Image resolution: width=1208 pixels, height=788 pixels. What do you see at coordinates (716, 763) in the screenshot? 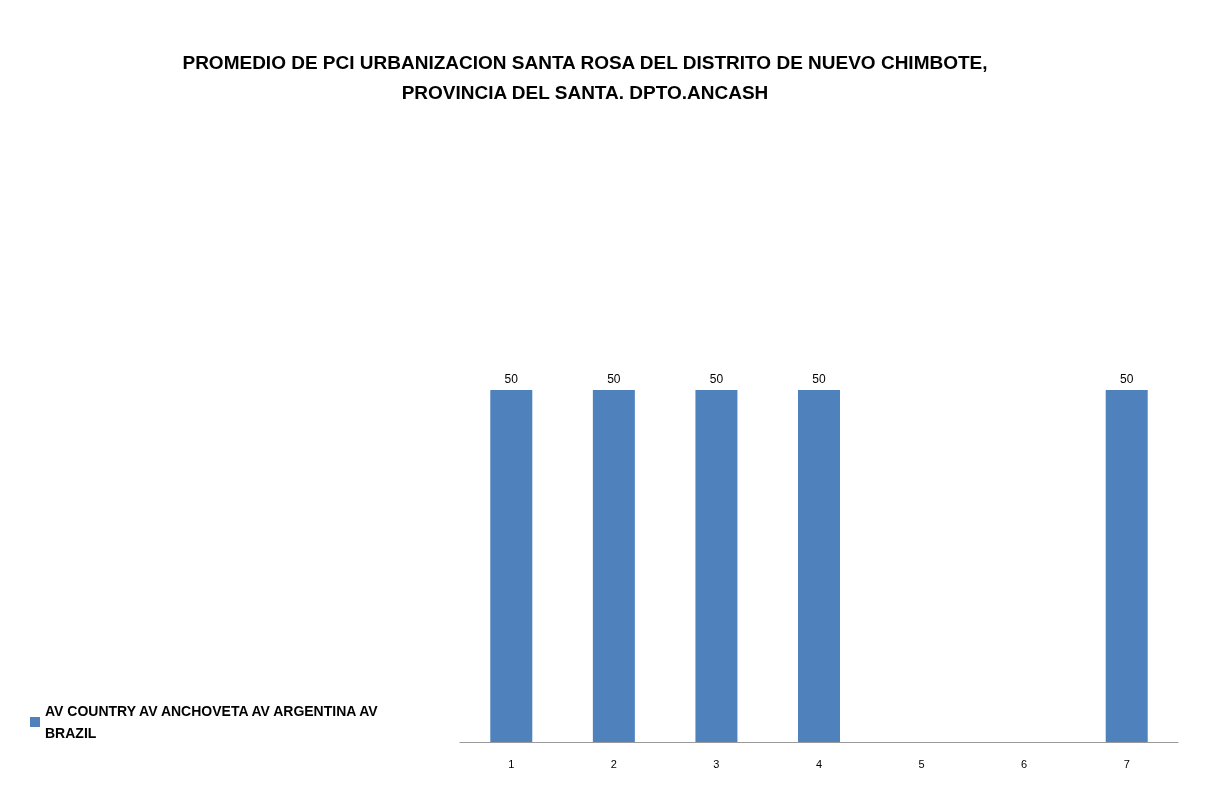
I see `x-tick-label: 3` at bounding box center [716, 763].